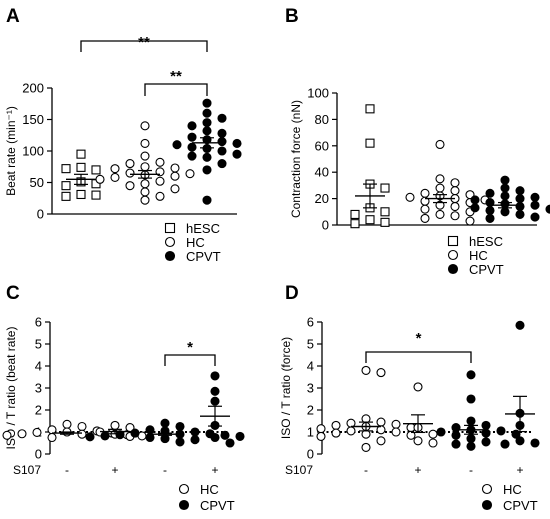  Describe the element at coordinates (27, 470) in the screenshot. I see `s107-label: S107` at that location.